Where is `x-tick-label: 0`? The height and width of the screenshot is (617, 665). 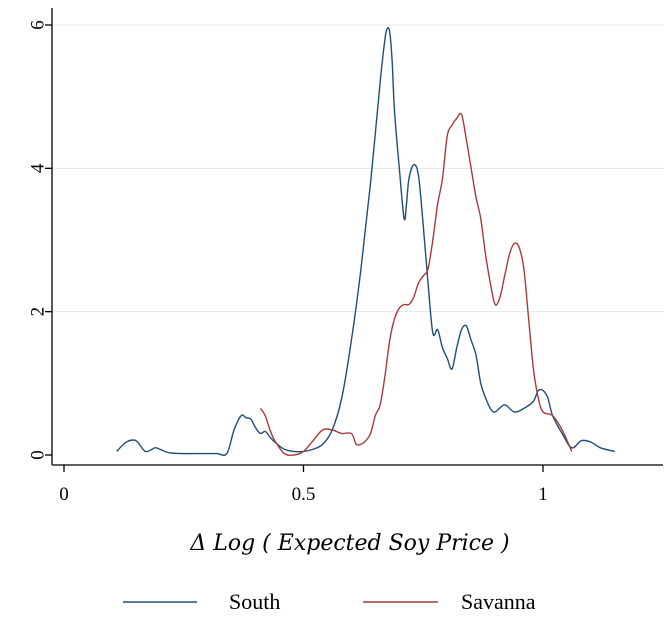
x-tick-label: 0 is located at coordinates (64, 494).